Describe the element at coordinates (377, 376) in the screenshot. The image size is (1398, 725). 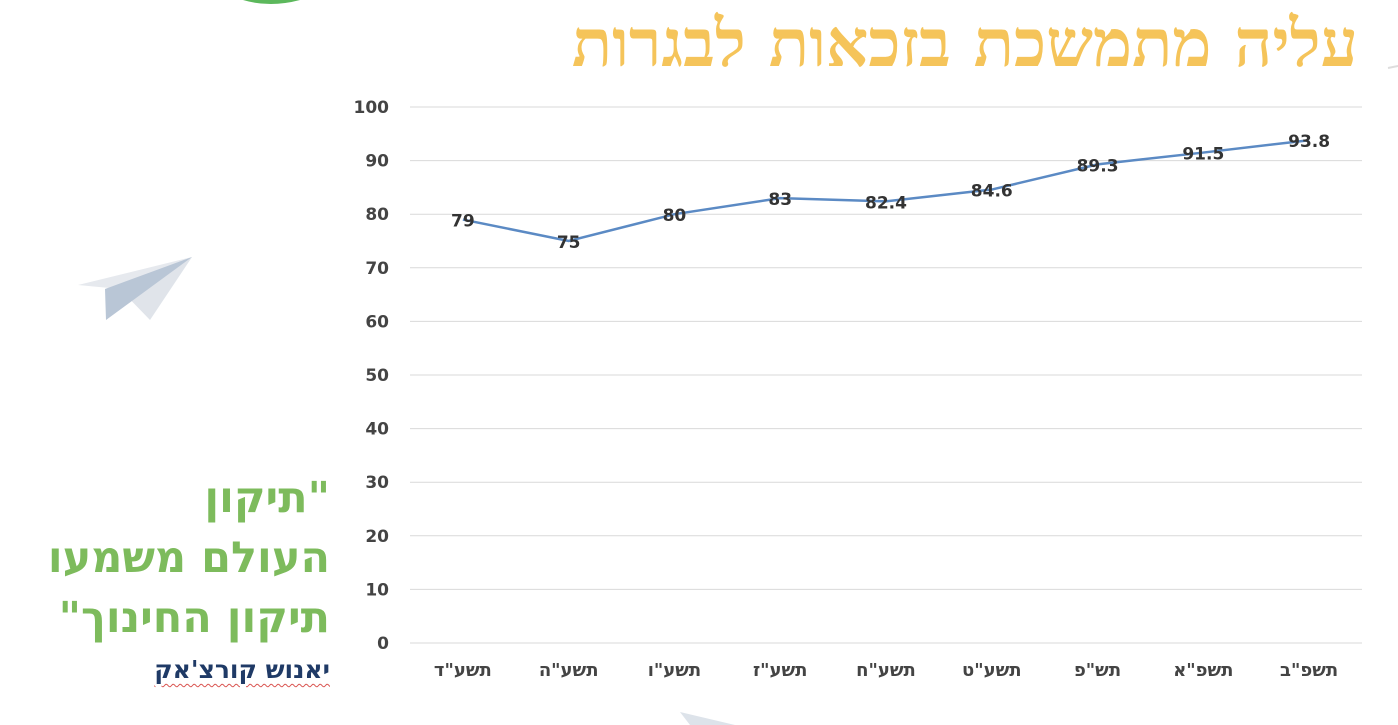
I see `y-tick-label: 50` at that location.